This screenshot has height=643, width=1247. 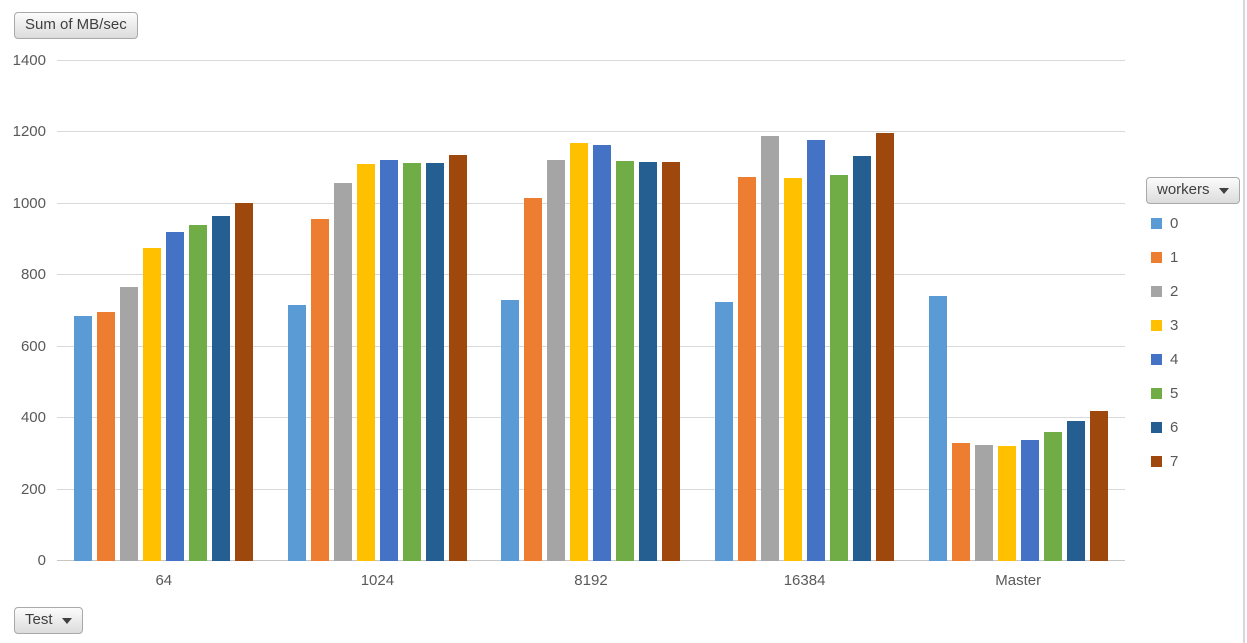 I want to click on y-tick-label: 0, so click(x=41, y=560).